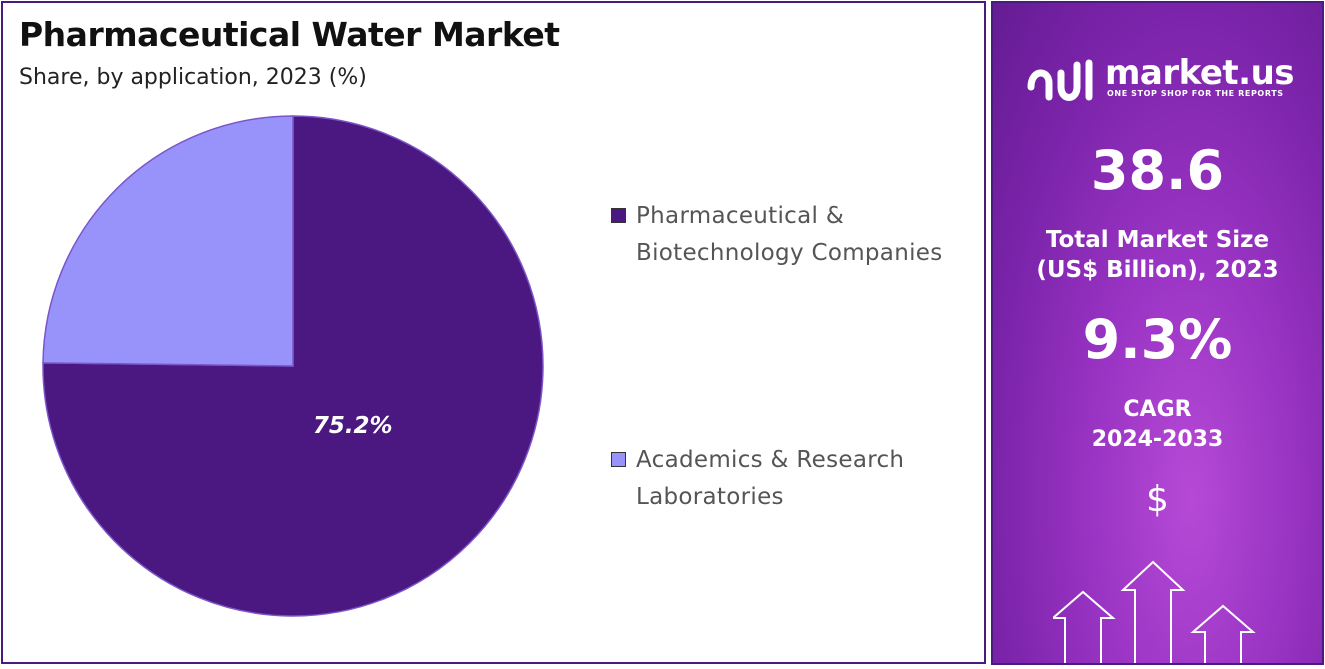 This screenshot has height=669, width=1325. I want to click on legend-item-academics-research: Academics & Research Laboratories, so click(796, 479).